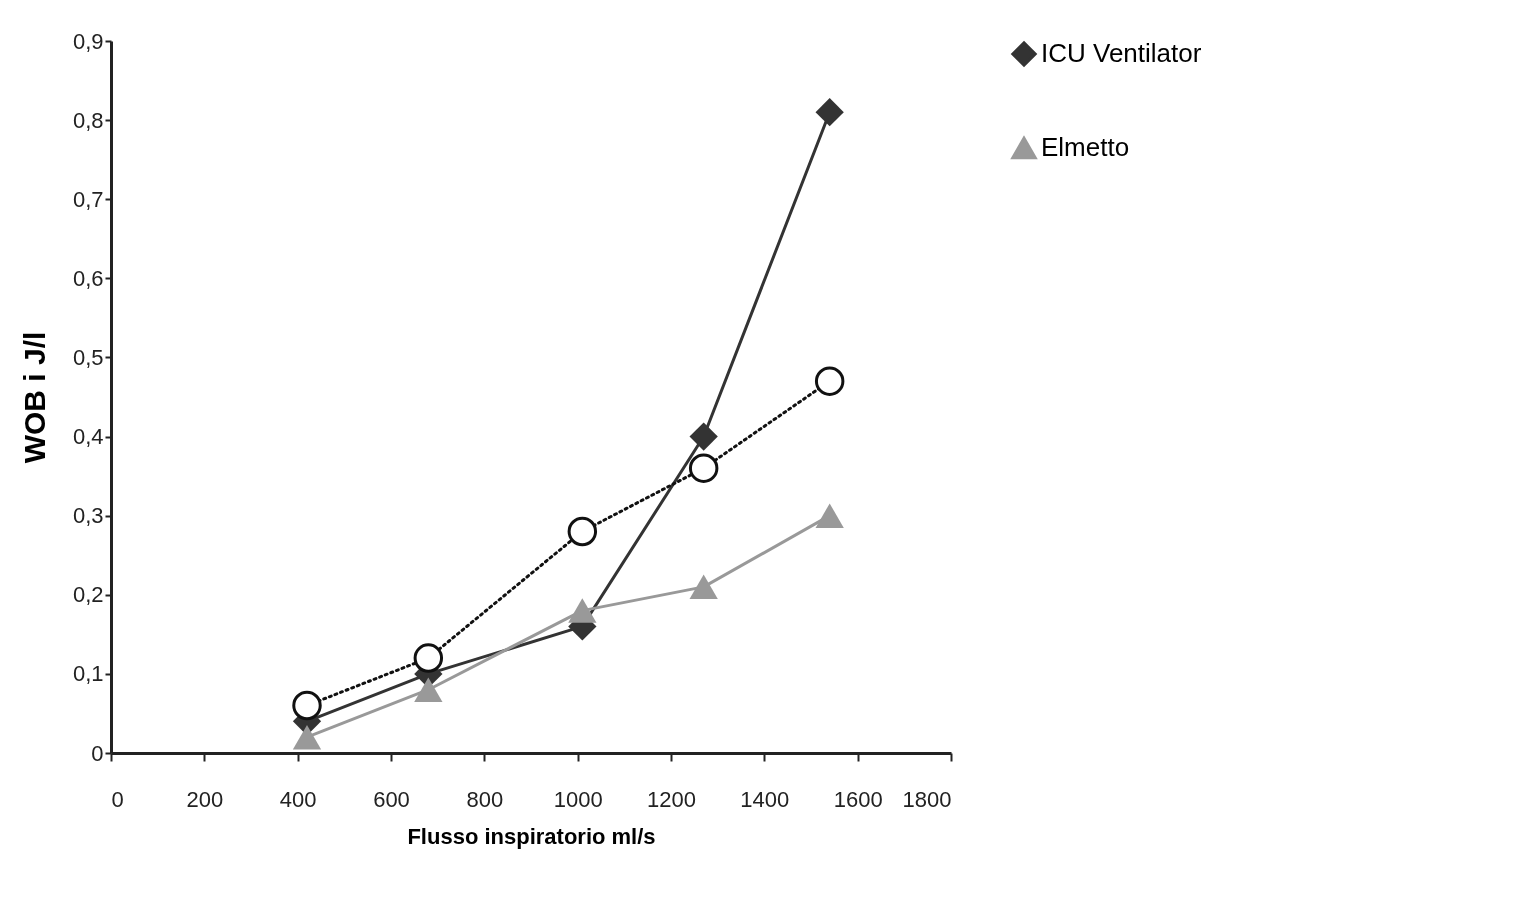 The height and width of the screenshot is (923, 1528). What do you see at coordinates (765, 799) in the screenshot?
I see `x-tick-label: 1400` at bounding box center [765, 799].